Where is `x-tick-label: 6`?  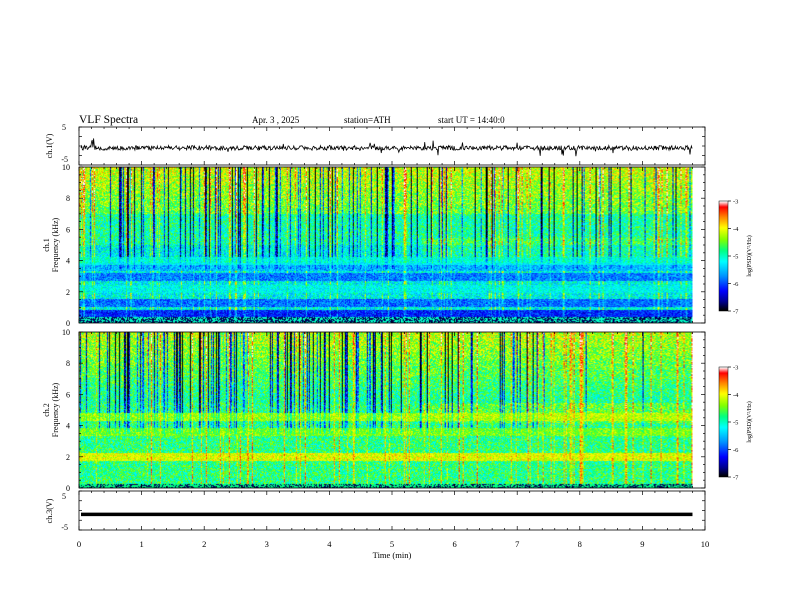 x-tick-label: 6 is located at coordinates (454, 544).